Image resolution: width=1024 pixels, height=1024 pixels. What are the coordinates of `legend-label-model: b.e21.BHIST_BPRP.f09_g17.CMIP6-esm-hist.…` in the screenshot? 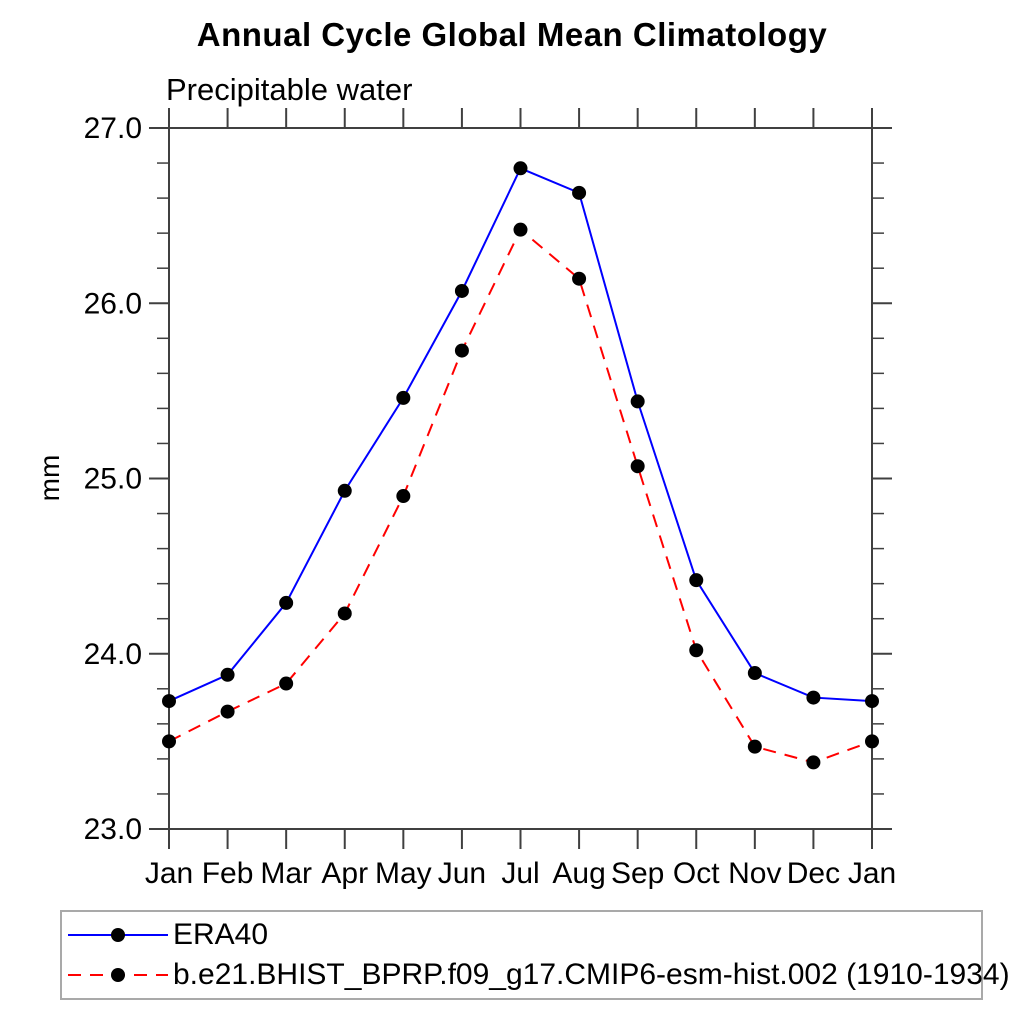 It's located at (591, 974).